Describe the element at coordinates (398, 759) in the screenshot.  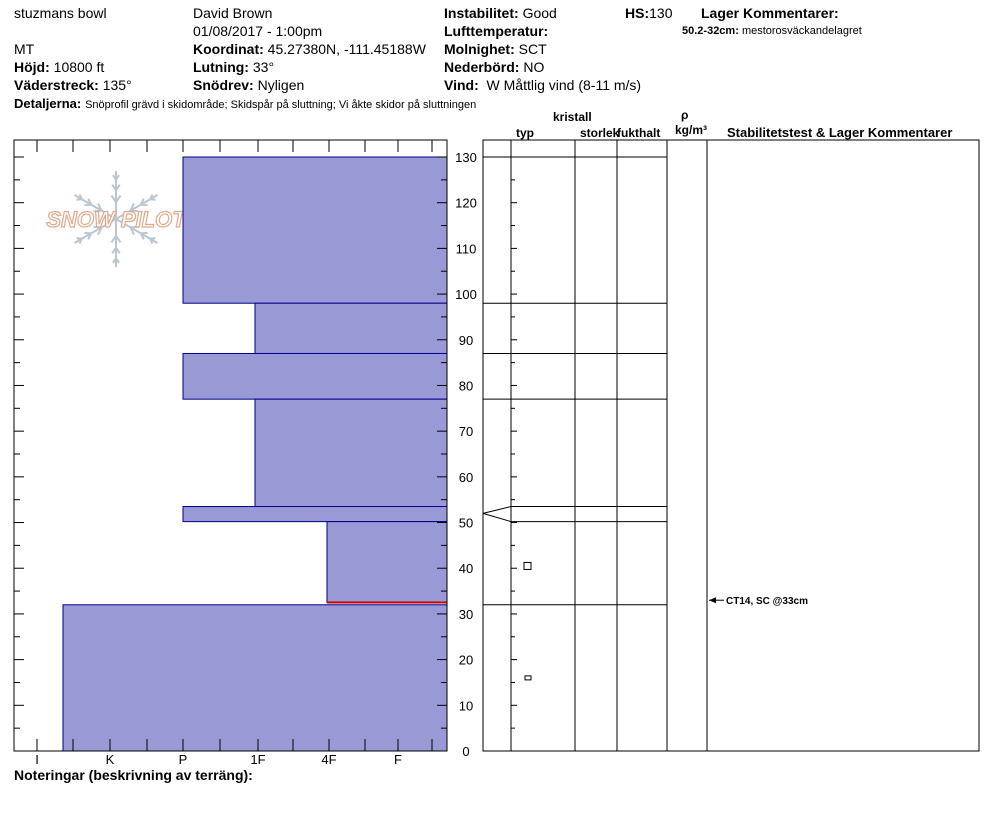
I see `x-tick-label: F` at that location.